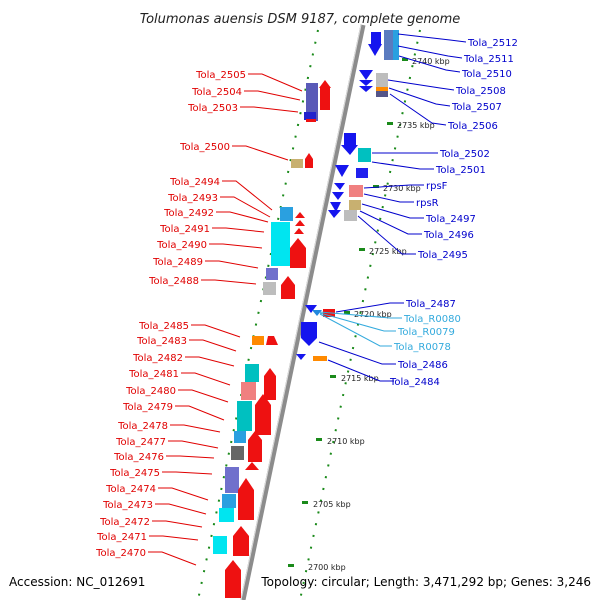  What do you see at coordinates (134, 473) in the screenshot?
I see `gene-label: Tola_2475` at bounding box center [134, 473].